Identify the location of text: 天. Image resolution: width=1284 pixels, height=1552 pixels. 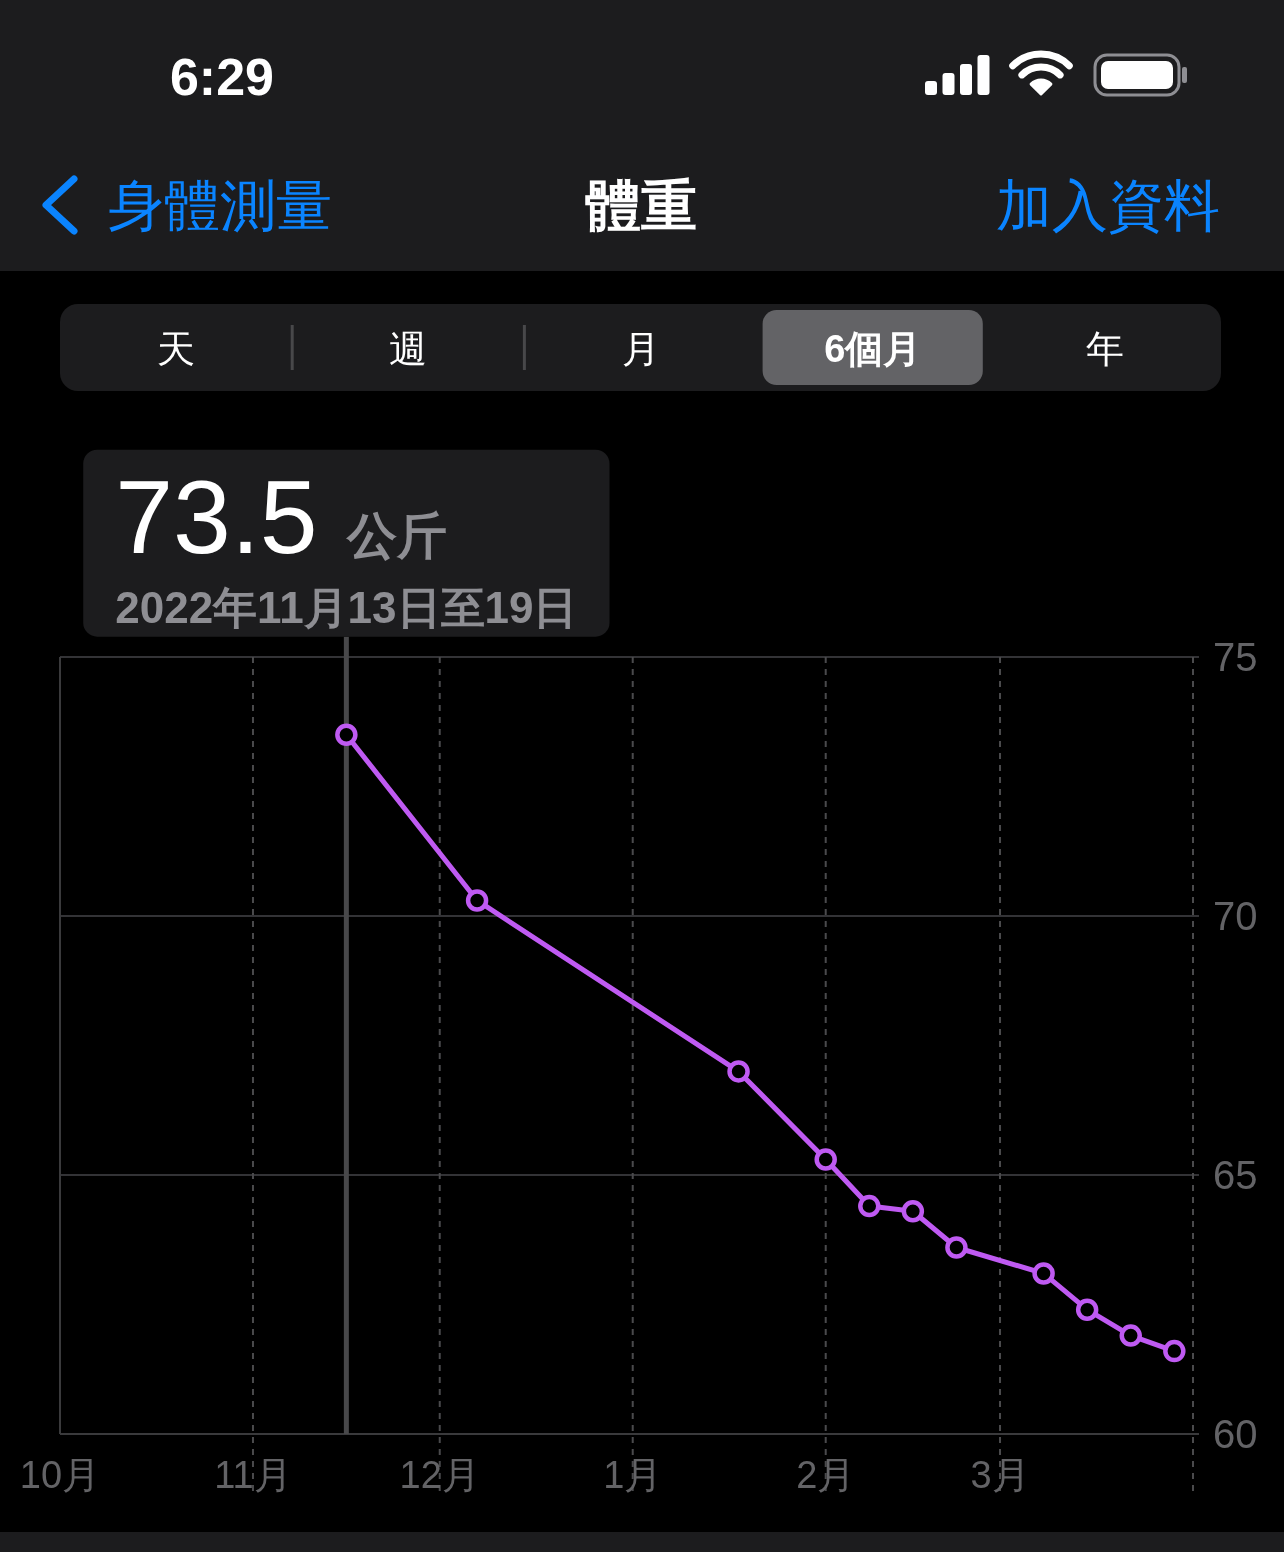
(176, 349).